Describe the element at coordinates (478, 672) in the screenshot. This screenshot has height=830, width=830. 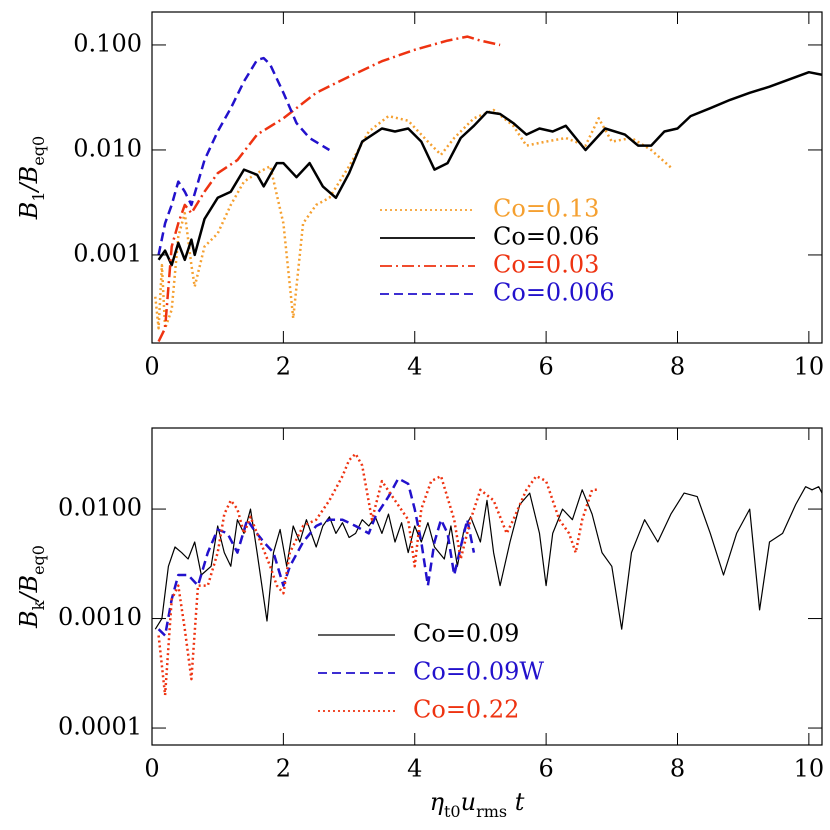
I see `legend-label: Co=0.09W` at that location.